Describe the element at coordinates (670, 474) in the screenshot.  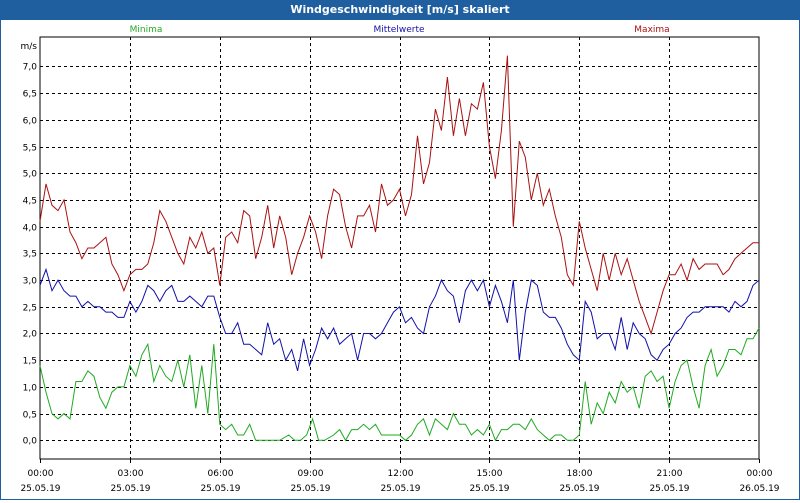
I see `x-tick-time: 21:00` at that location.